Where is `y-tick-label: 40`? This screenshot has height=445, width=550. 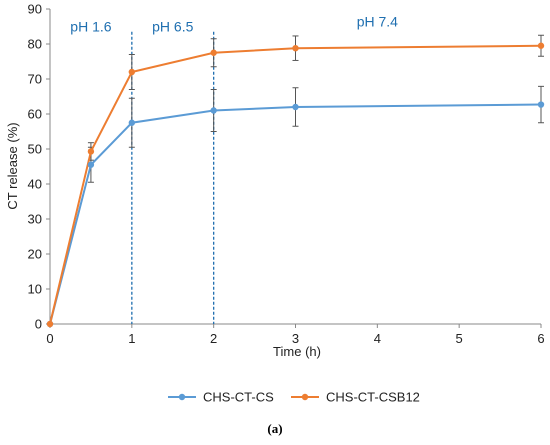
y-tick-label: 40 is located at coordinates (35, 184).